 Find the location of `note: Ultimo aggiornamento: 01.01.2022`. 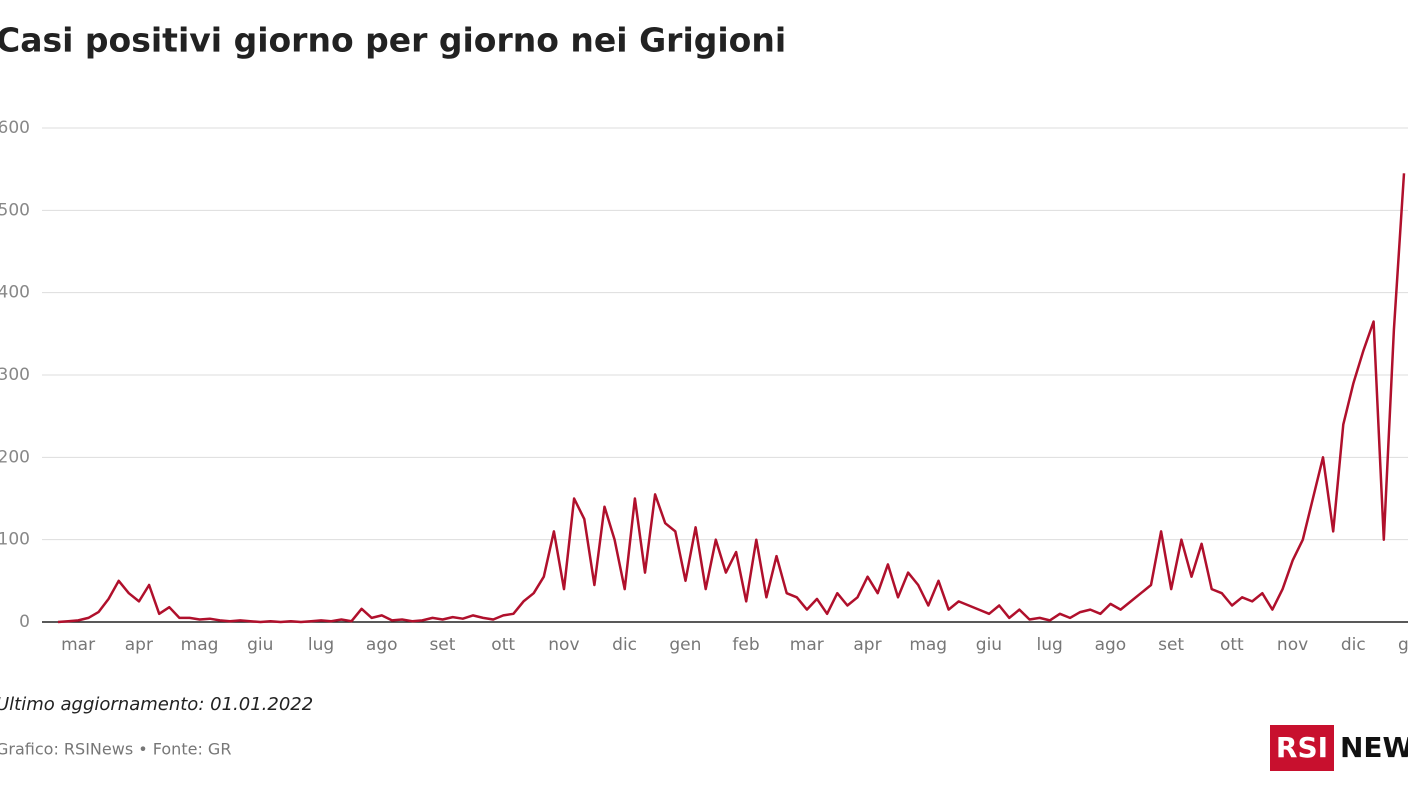

note: Ultimo aggiornamento: 01.01.2022 is located at coordinates (156, 704).